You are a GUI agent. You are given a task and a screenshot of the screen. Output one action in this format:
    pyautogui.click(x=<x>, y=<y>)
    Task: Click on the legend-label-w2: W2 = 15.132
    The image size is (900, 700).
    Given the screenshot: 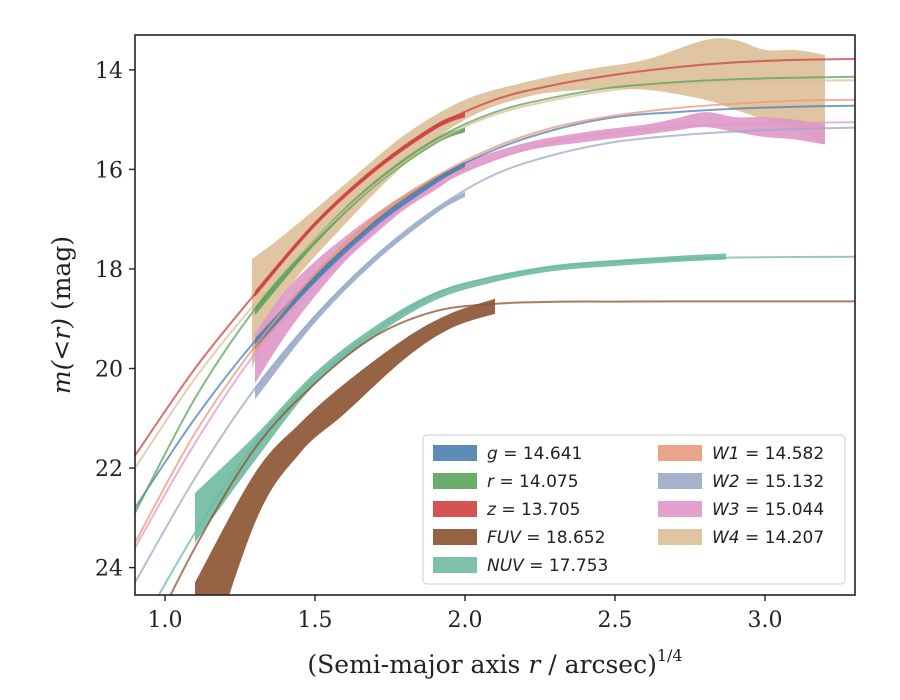 What is the action you would take?
    pyautogui.click(x=768, y=482)
    